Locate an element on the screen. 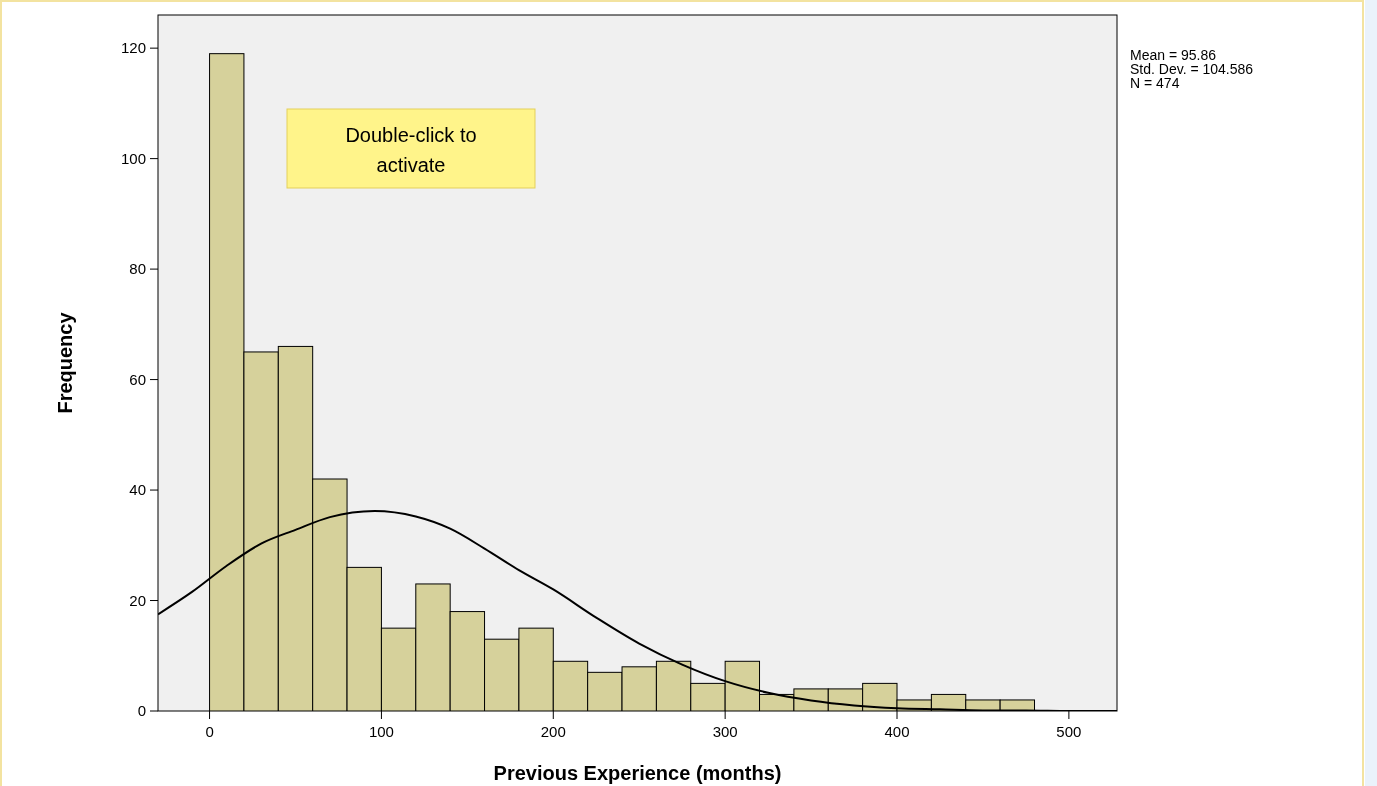 The height and width of the screenshot is (786, 1377). text: Mean = 95.86 is located at coordinates (1173, 55).